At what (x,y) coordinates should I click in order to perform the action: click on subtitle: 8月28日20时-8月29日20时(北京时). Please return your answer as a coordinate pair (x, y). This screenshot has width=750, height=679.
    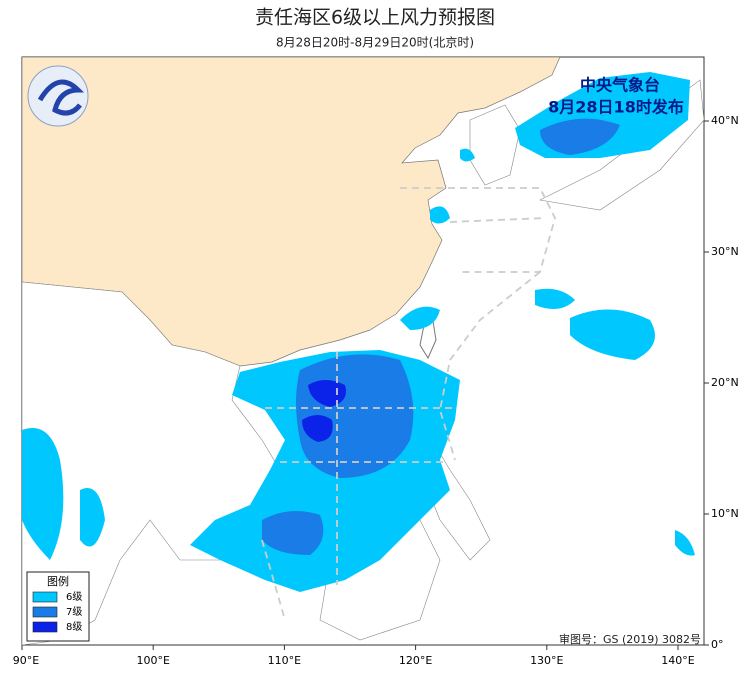
    Looking at the image, I should click on (375, 43).